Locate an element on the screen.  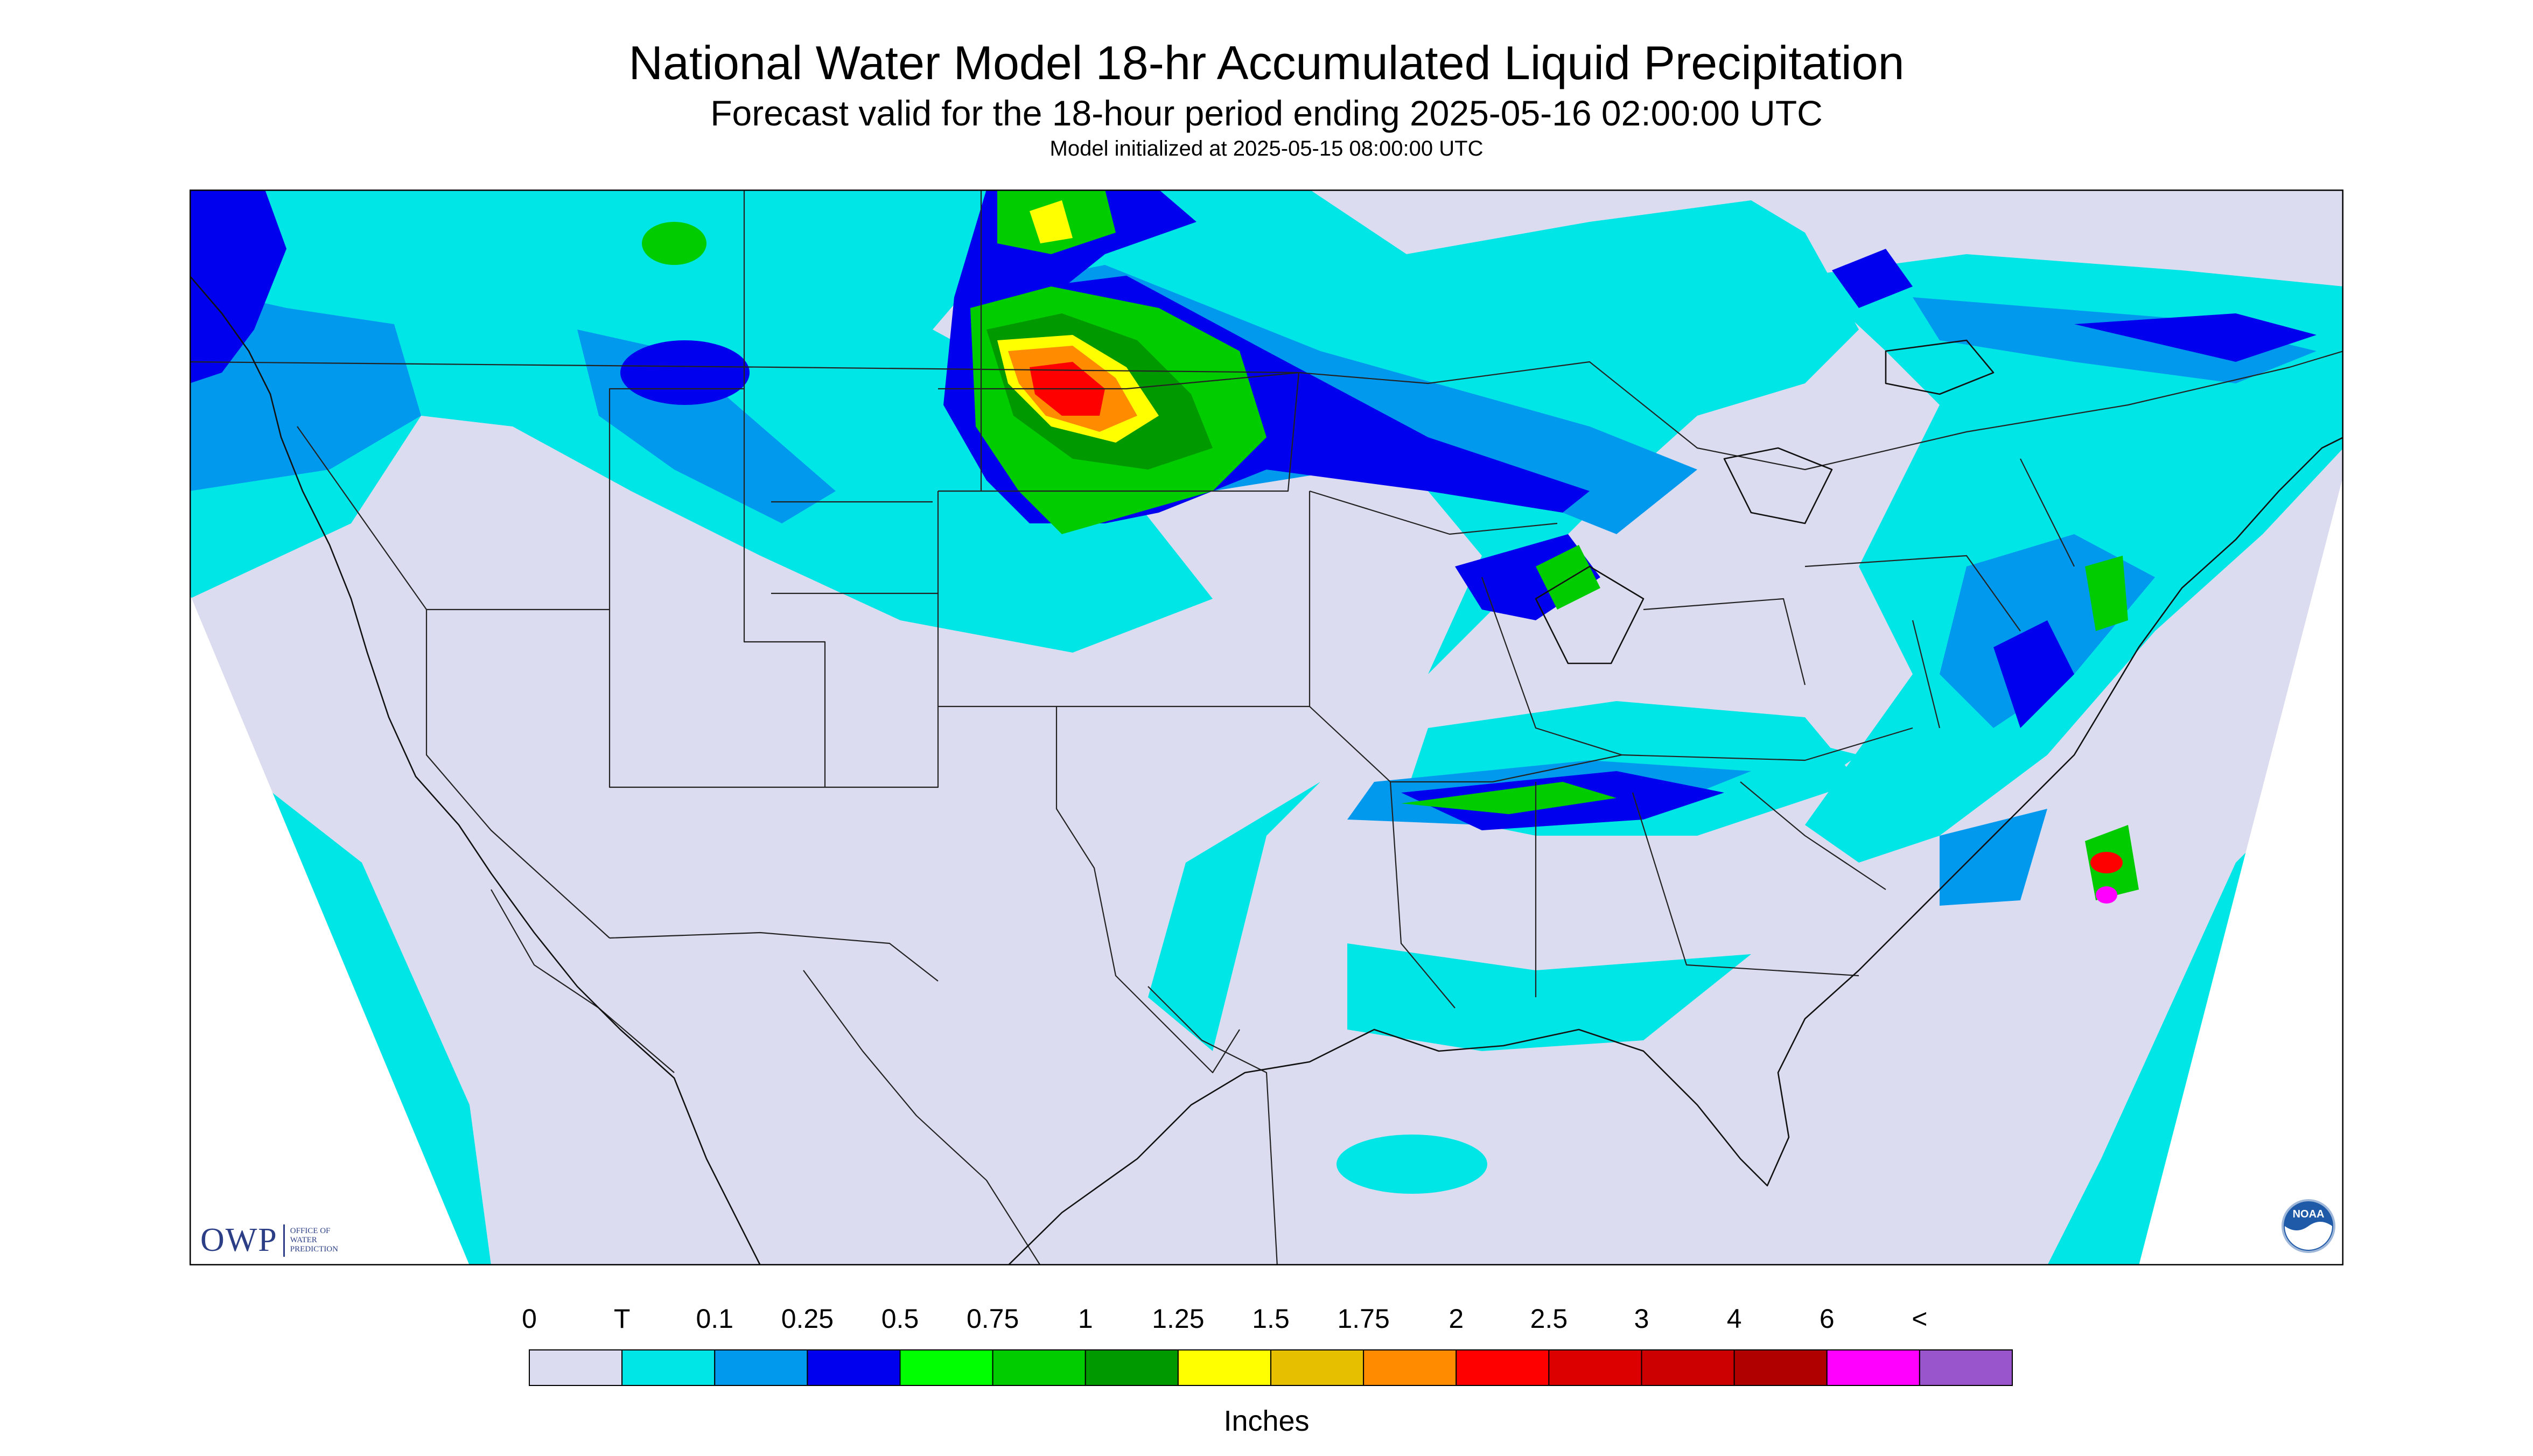
legend-label: 6 is located at coordinates (1827, 1319).